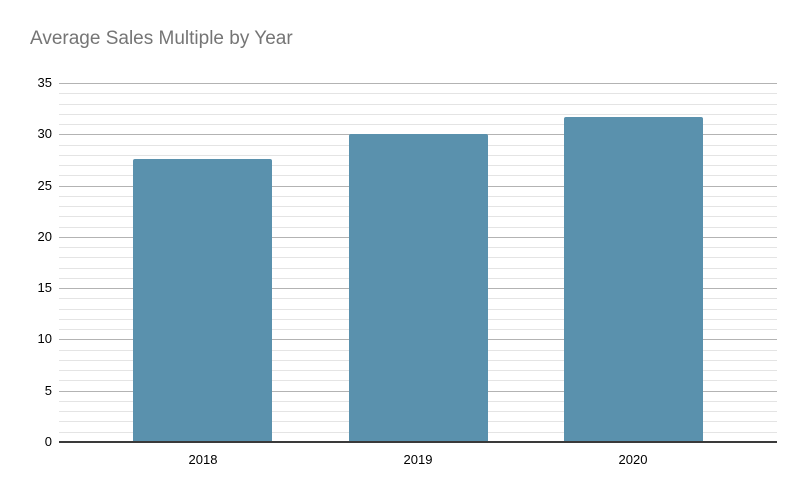 The height and width of the screenshot is (495, 800). I want to click on y-tick-label: 5, so click(48, 390).